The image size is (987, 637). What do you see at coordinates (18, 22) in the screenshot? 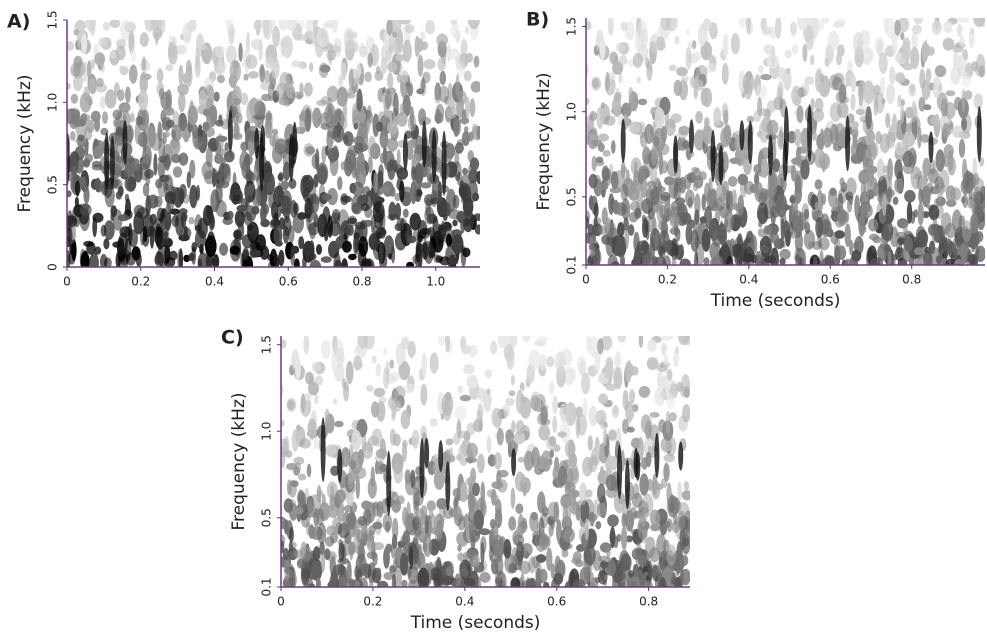
I see `panel-label: A)` at bounding box center [18, 22].